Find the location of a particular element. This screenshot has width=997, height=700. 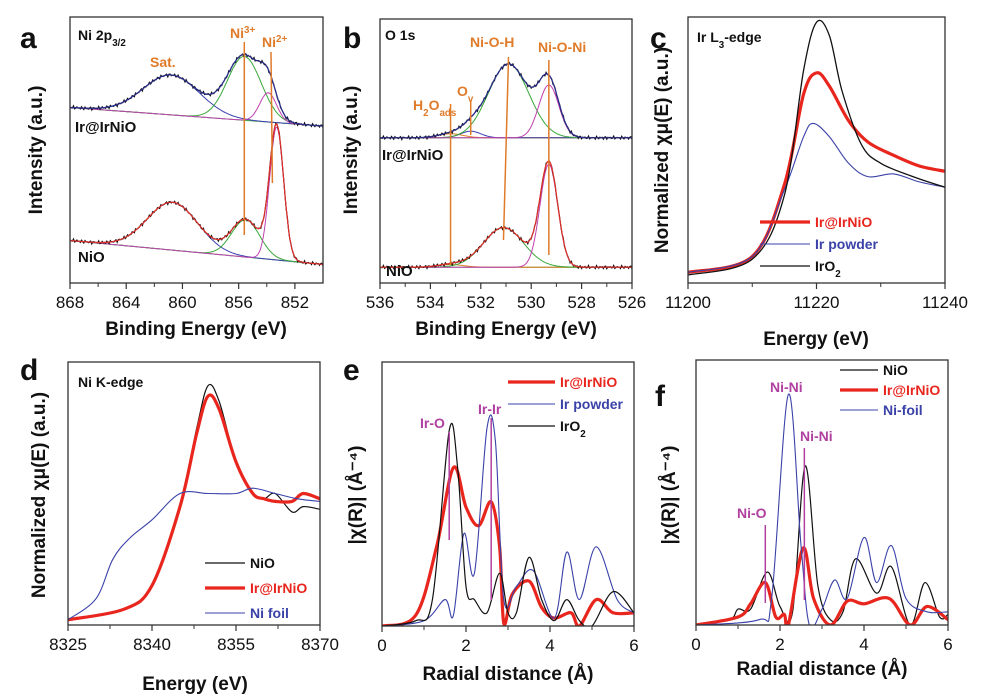

text-segment: Ni-O is located at coordinates (752, 513).